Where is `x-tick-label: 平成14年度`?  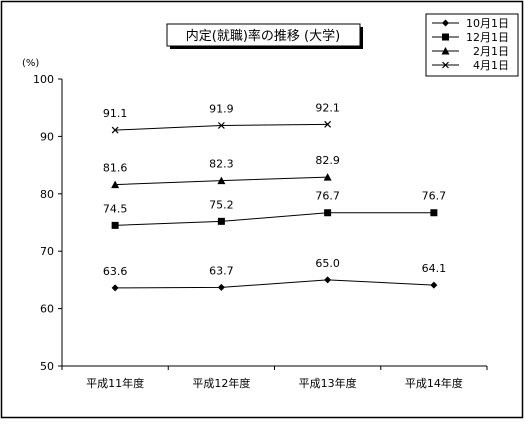 x-tick-label: 平成14年度 is located at coordinates (434, 383).